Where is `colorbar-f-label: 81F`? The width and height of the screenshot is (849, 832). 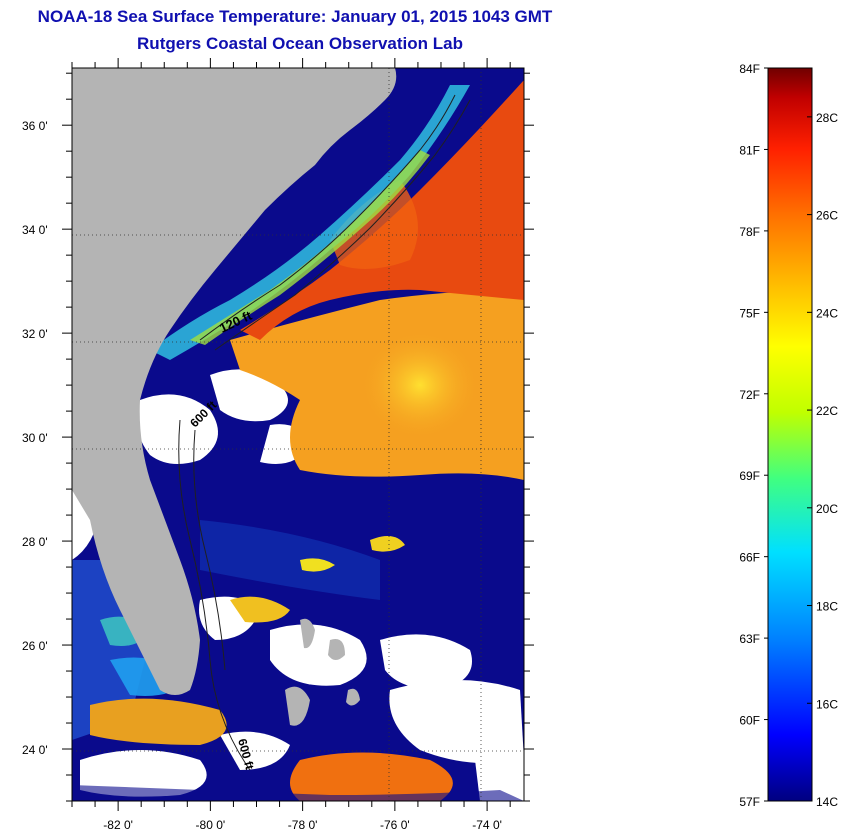
colorbar-f-label: 81F is located at coordinates (749, 150).